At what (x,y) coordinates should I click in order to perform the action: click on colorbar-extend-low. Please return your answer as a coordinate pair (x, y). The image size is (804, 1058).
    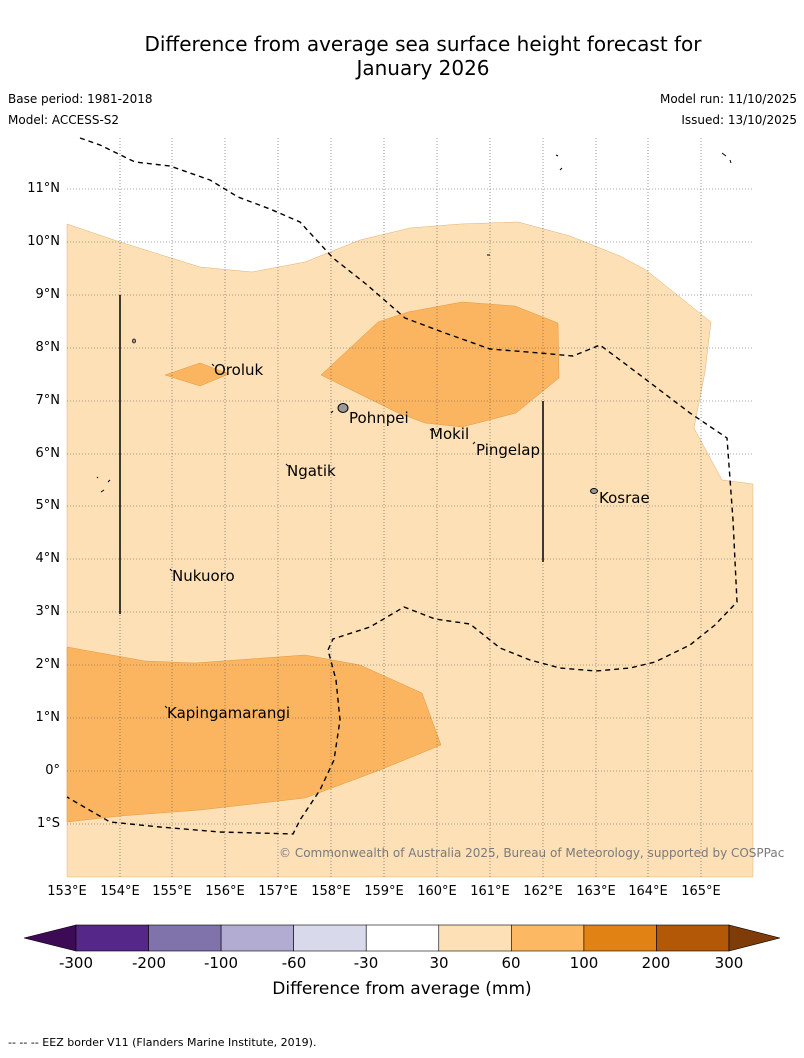
    Looking at the image, I should click on (50, 938).